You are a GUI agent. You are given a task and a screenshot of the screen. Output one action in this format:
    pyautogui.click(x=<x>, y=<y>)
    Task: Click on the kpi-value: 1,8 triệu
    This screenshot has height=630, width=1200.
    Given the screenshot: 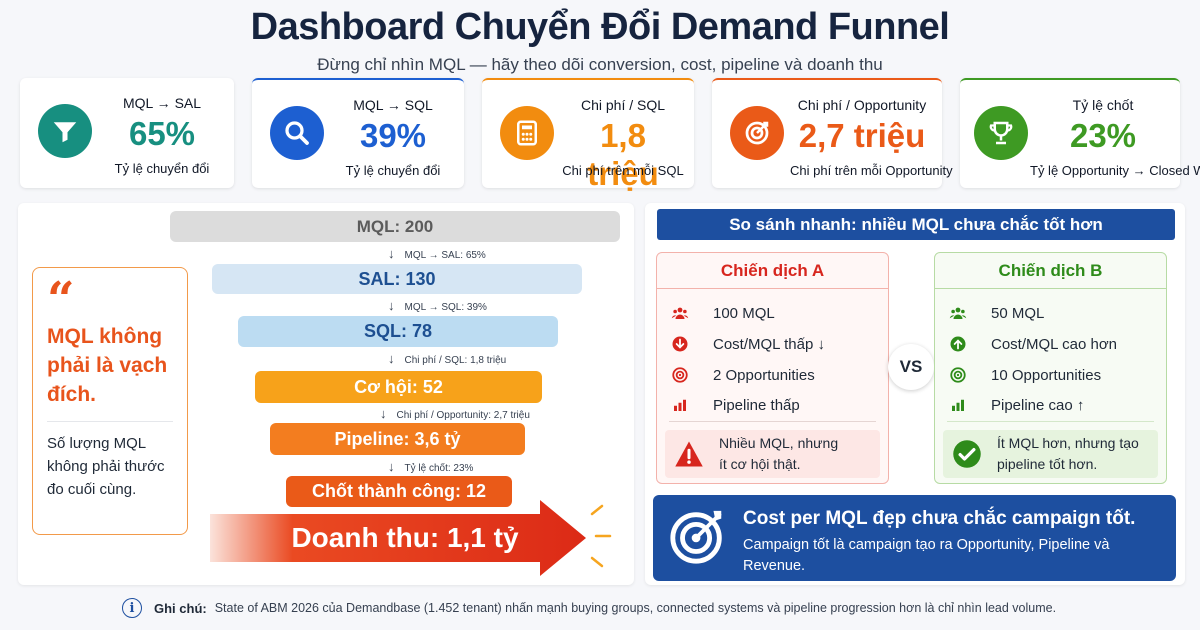 What is the action you would take?
    pyautogui.click(x=623, y=154)
    